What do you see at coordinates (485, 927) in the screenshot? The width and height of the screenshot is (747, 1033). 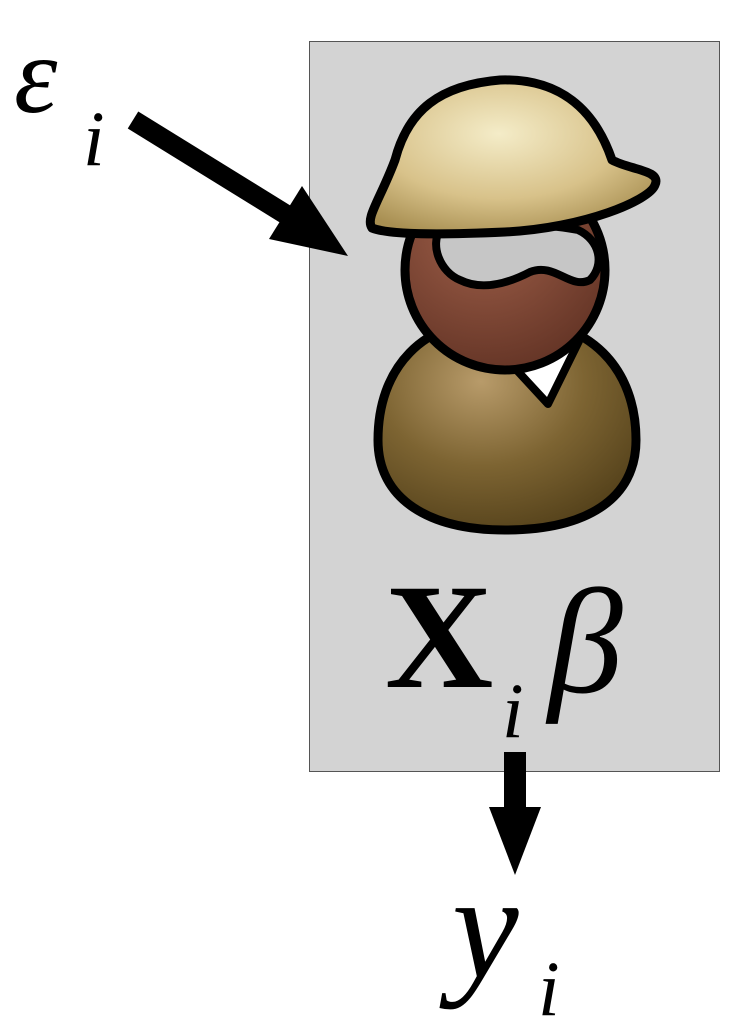 I see `outcome-symbol: y` at bounding box center [485, 927].